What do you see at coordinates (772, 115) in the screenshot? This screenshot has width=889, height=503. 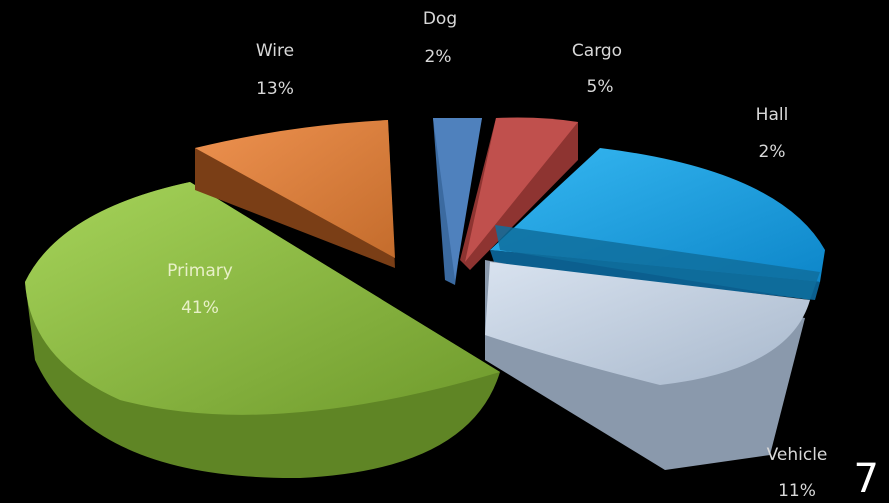 I see `label-hall-name: Hall` at bounding box center [772, 115].